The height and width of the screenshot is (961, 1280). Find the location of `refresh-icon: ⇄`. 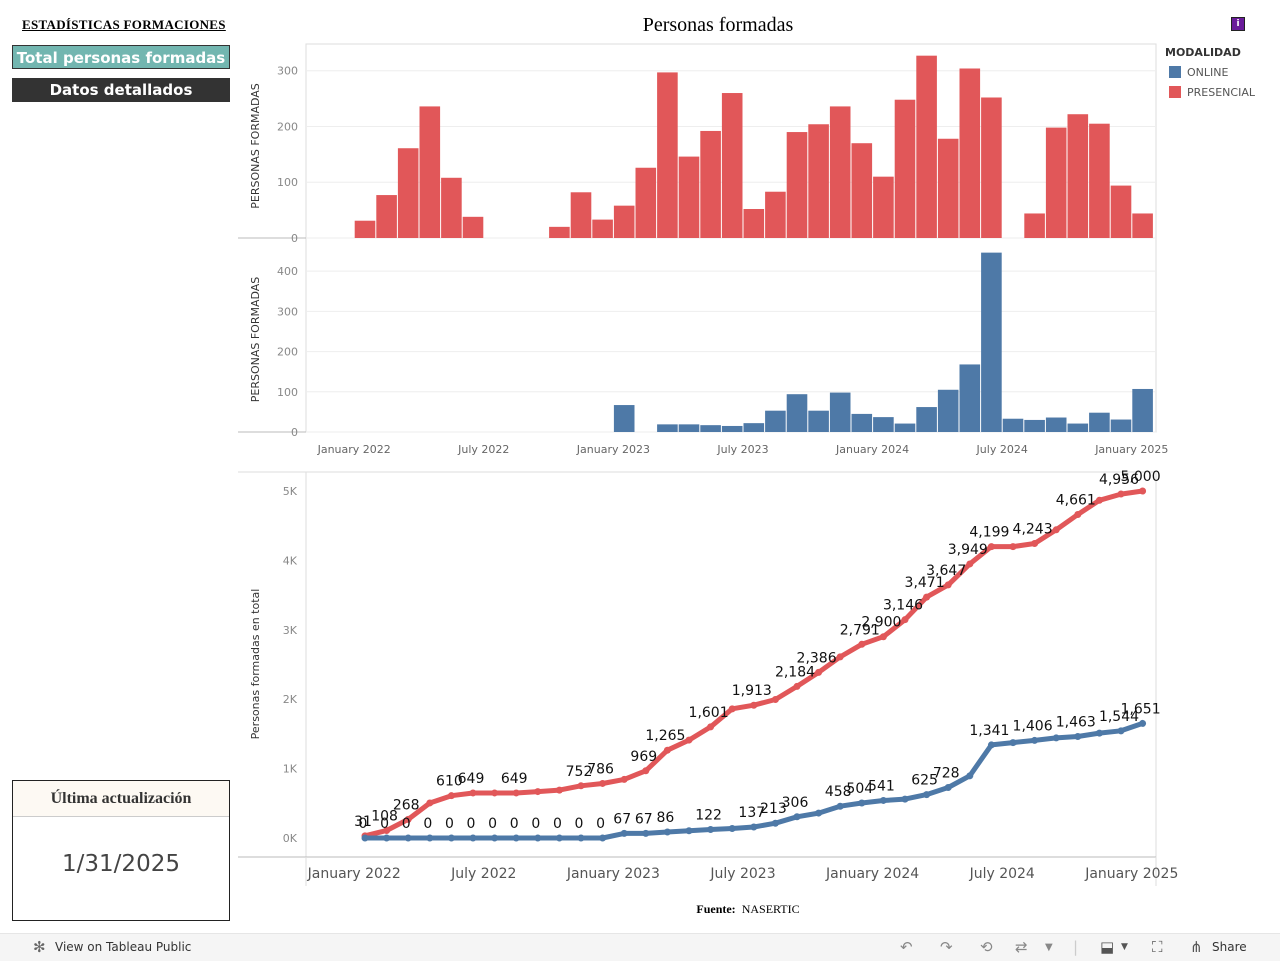

refresh-icon: ⇄ is located at coordinates (1021, 947).